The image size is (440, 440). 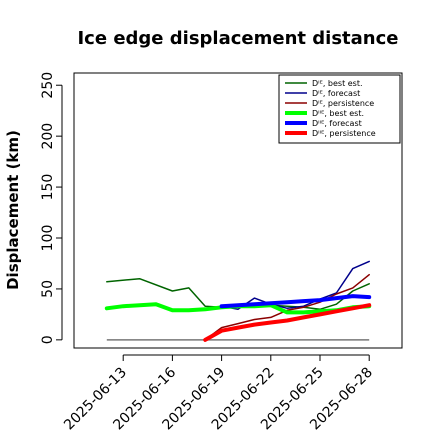 What do you see at coordinates (338, 113) in the screenshot?
I see `legend-label: Dᴵᴵᴱ, best est.` at bounding box center [338, 113].